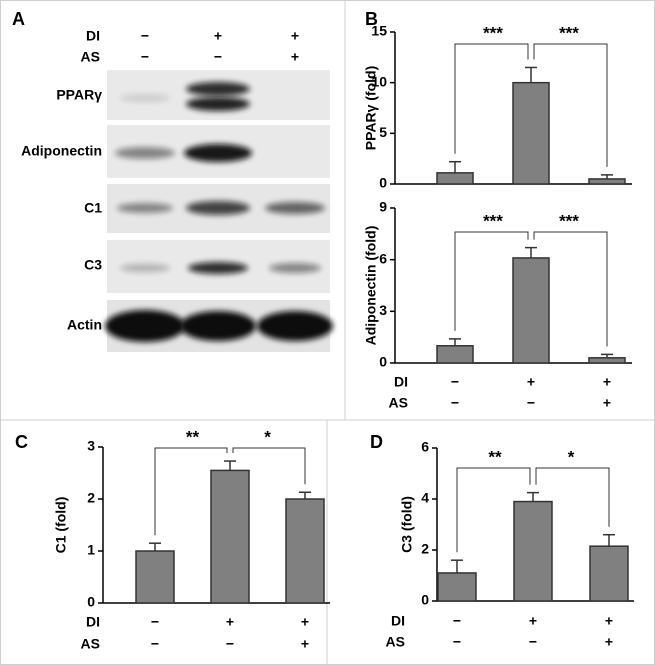 This screenshot has width=655, height=665. I want to click on y-tick-label: 1, so click(91, 550).